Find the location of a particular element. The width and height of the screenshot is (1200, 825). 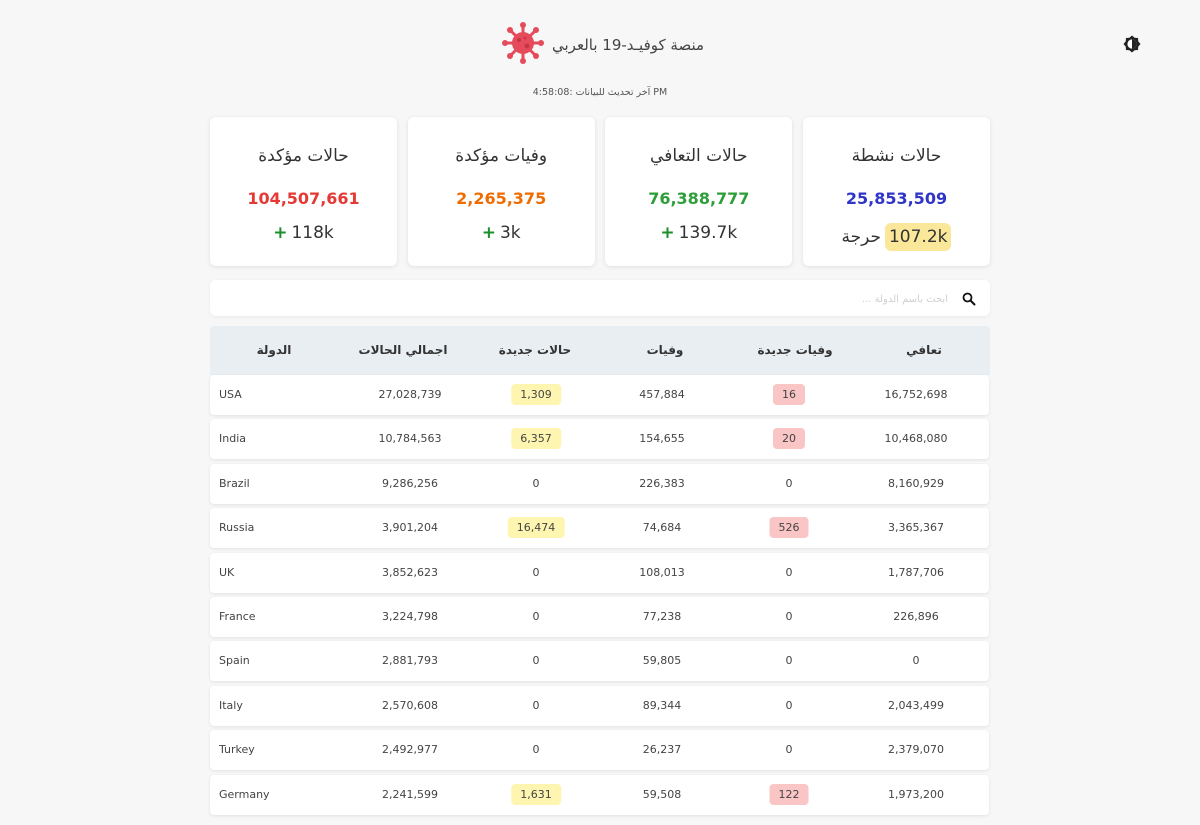

recovered-value: 226,896 is located at coordinates (916, 616).